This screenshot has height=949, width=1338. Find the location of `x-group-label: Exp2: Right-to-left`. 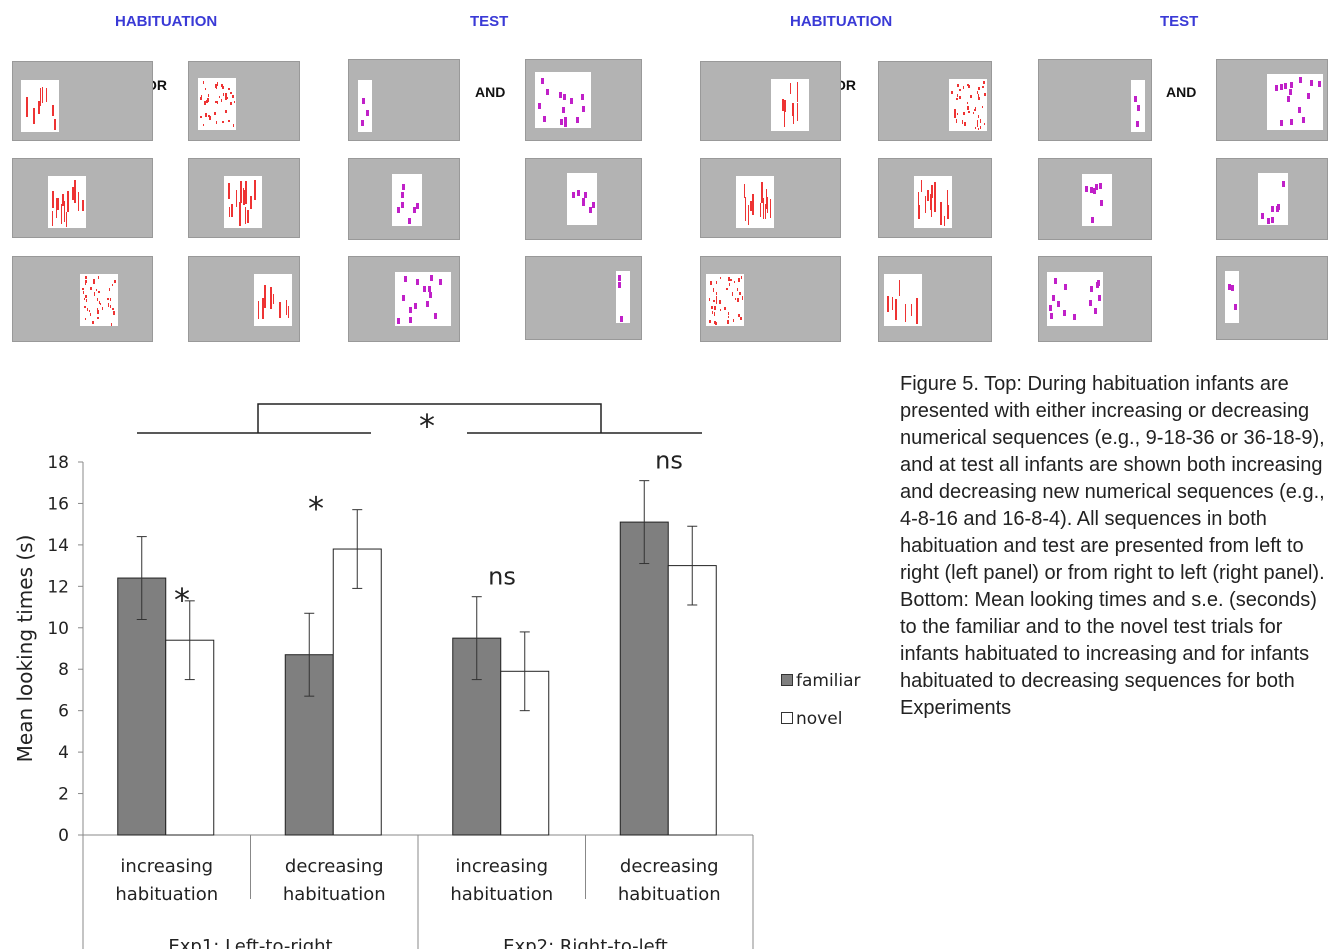

x-group-label: Exp2: Right-to-left is located at coordinates (585, 942).